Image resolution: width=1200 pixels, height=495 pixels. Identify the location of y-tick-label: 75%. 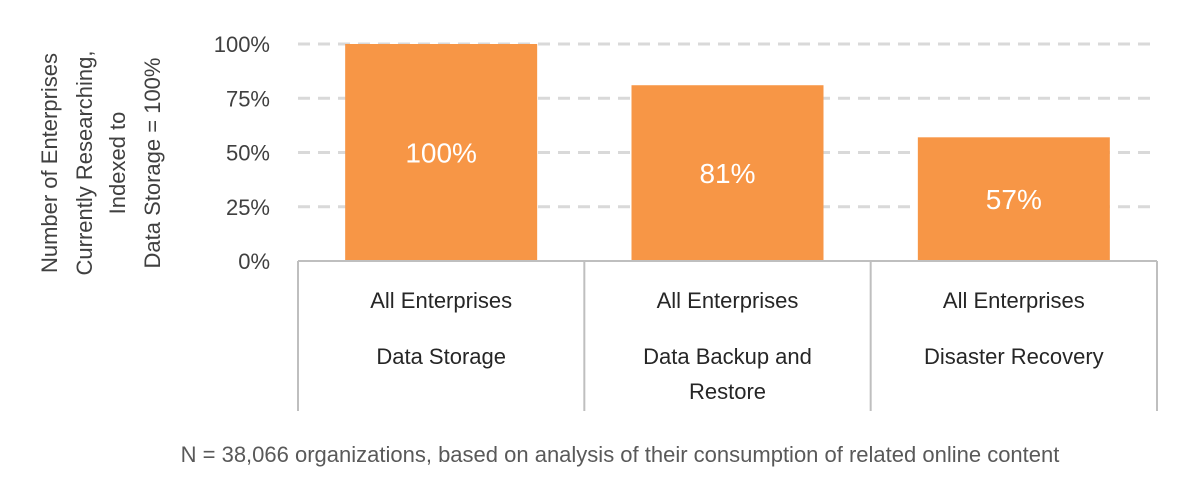
(248, 98).